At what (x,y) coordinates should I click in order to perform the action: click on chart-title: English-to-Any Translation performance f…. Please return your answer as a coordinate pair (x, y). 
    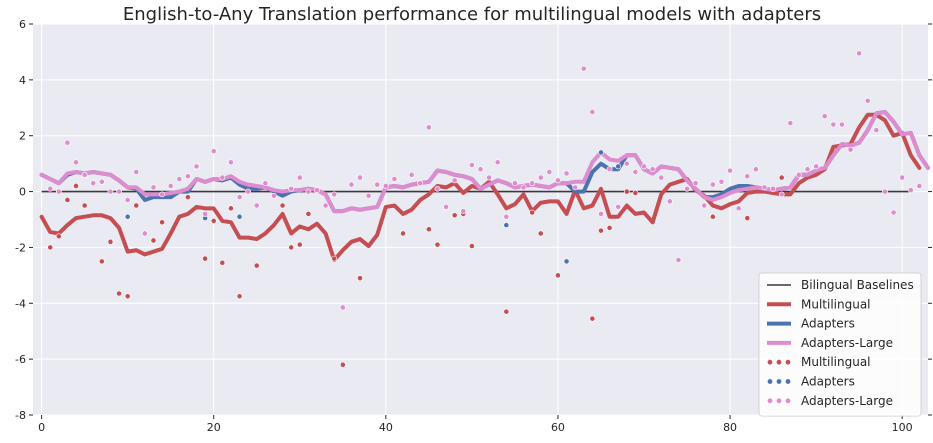
    Looking at the image, I should click on (472, 14).